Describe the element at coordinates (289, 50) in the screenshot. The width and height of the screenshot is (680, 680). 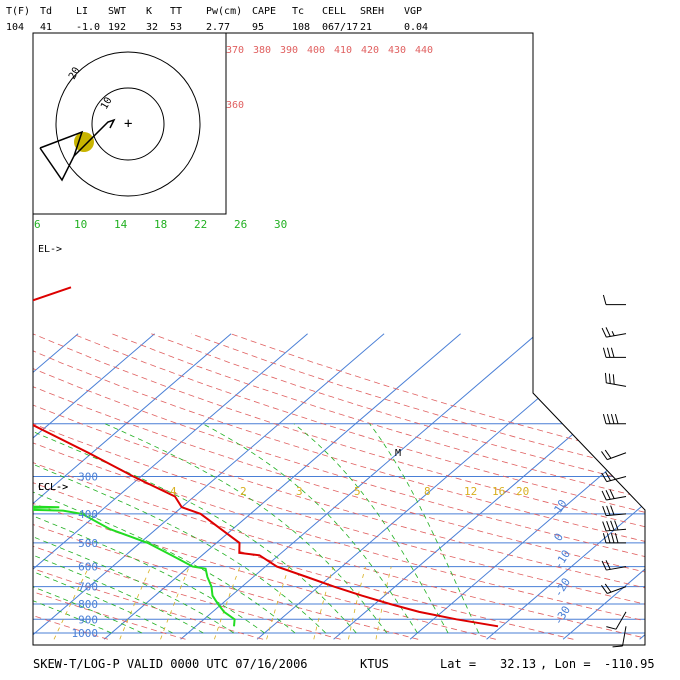
I see `dry-adiabat-label: 390` at that location.